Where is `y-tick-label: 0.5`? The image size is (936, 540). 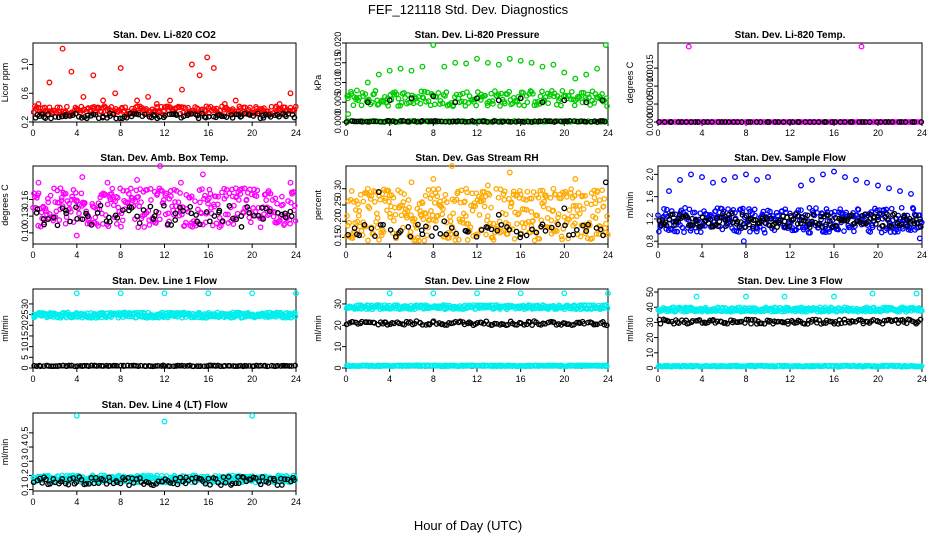
y-tick-label: 0.5 is located at coordinates (25, 433).